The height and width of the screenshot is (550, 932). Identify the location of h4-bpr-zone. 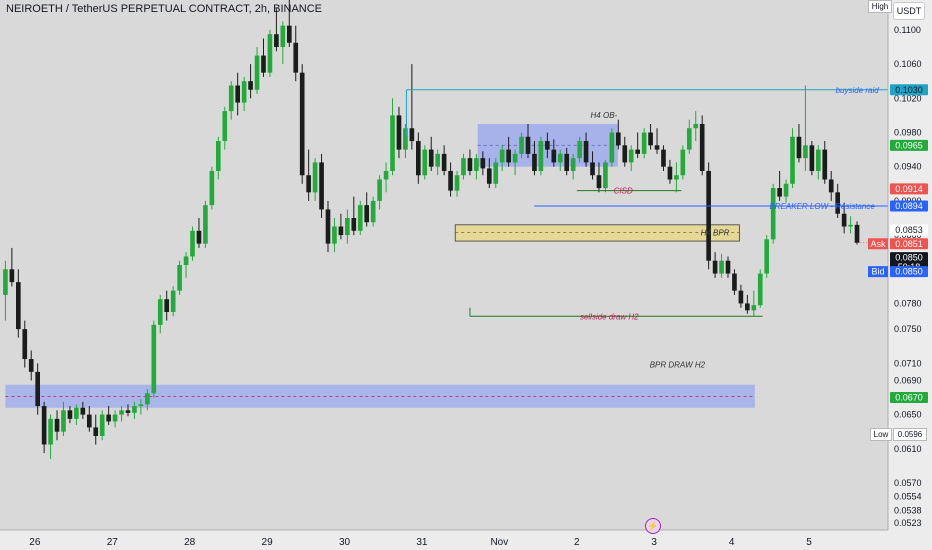
(597, 233).